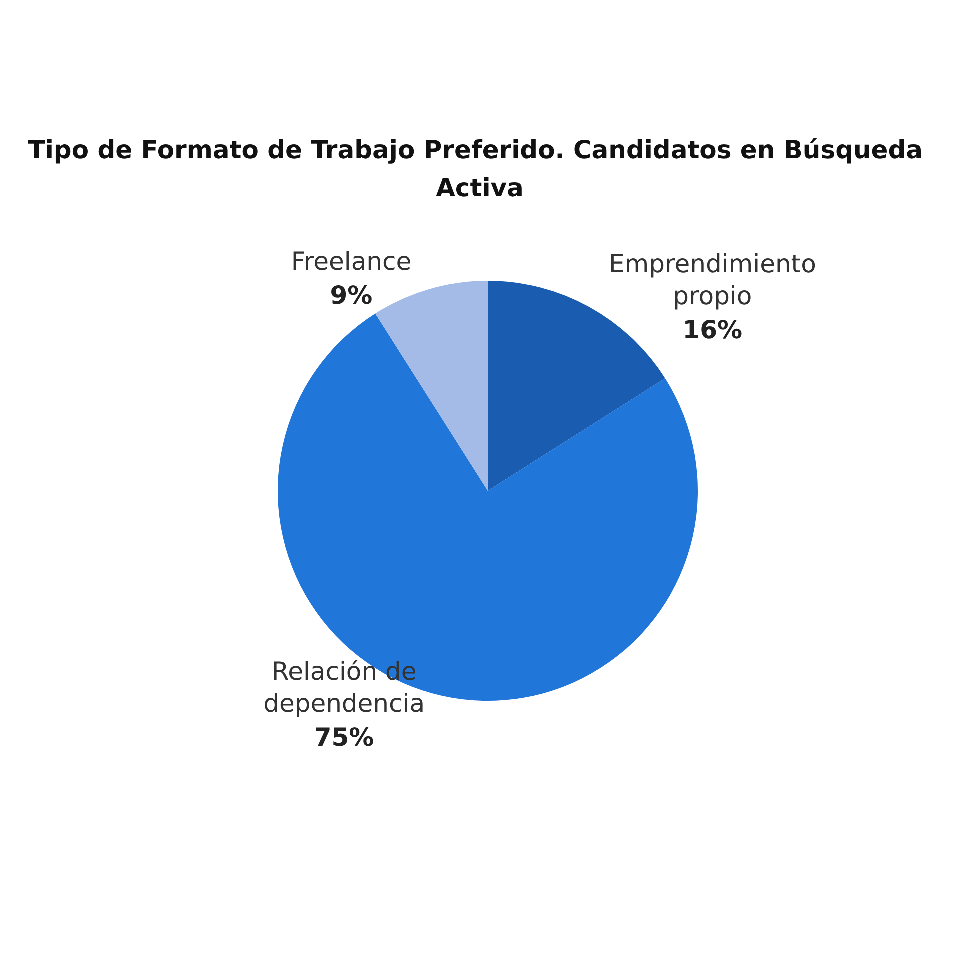 The height and width of the screenshot is (960, 960). Describe the element at coordinates (480, 169) in the screenshot. I see `chart-title: Tipo de Formato de Trabajo Preferido. Candidatos en Búsqueda Activa` at that location.